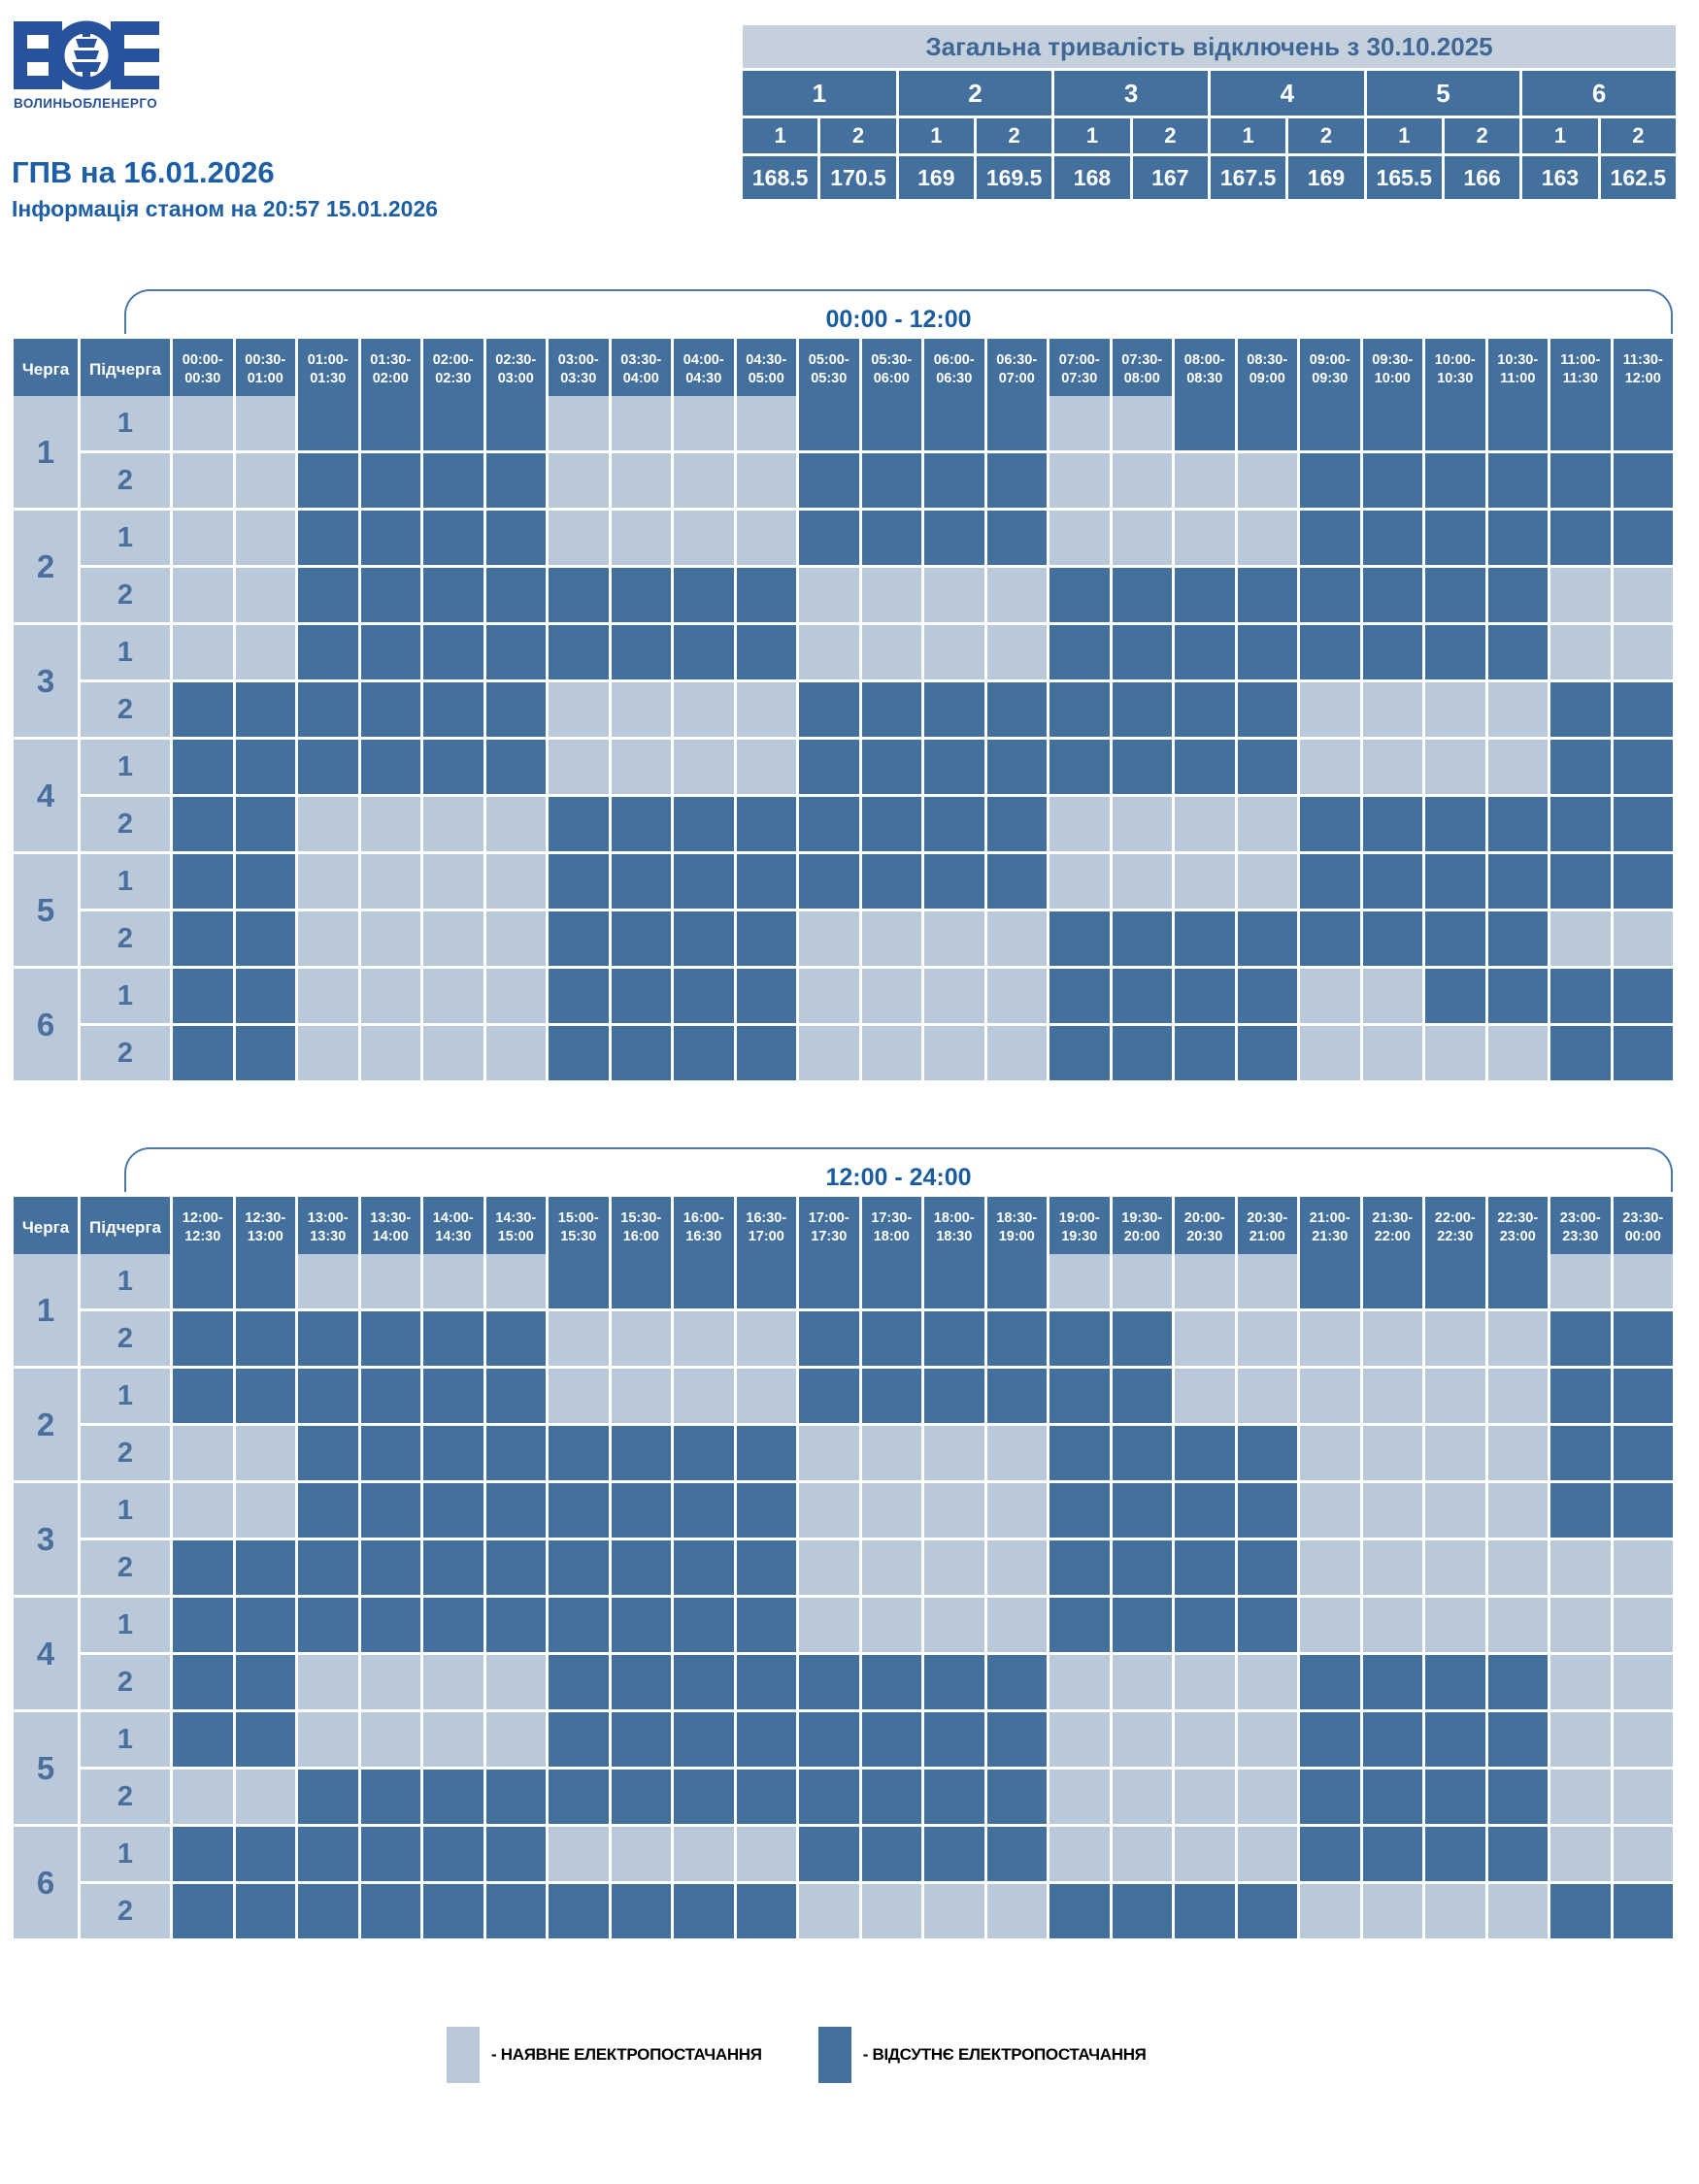 The image size is (1699, 2184). What do you see at coordinates (1404, 177) in the screenshot?
I see `summary-total-hours: 165.5` at bounding box center [1404, 177].